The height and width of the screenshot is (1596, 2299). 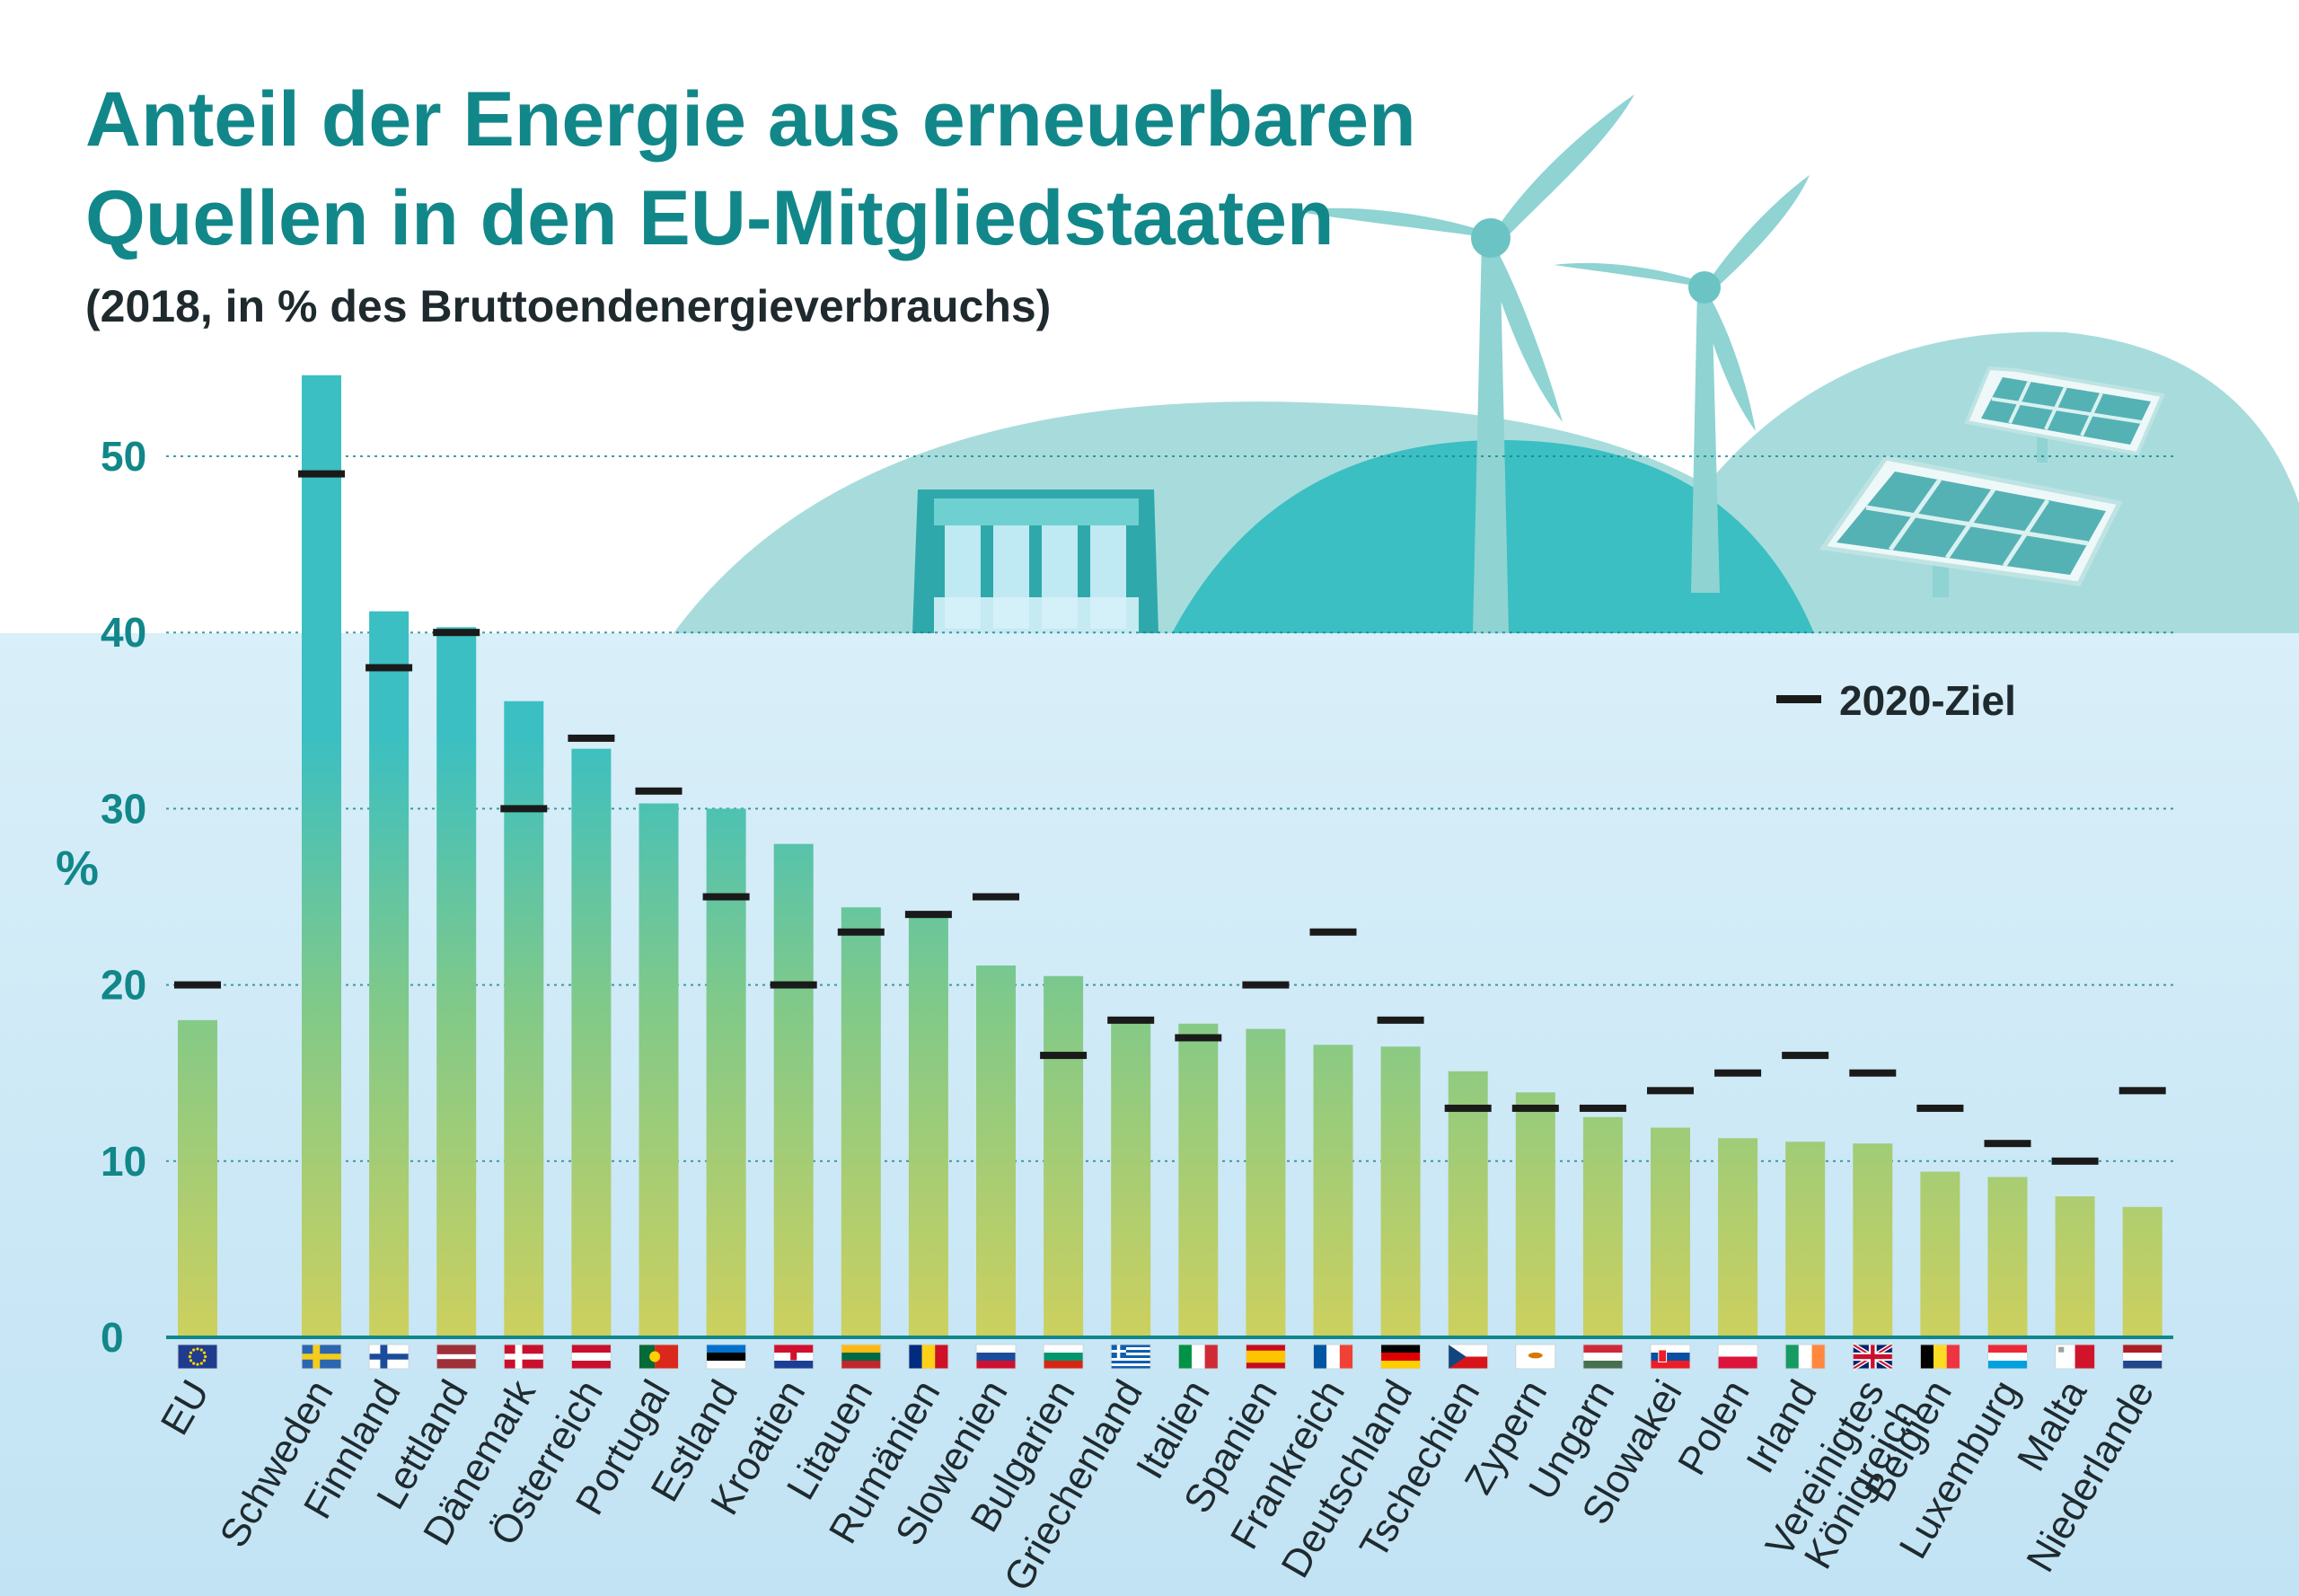 I want to click on bar-frankreich, so click(x=1333, y=1191).